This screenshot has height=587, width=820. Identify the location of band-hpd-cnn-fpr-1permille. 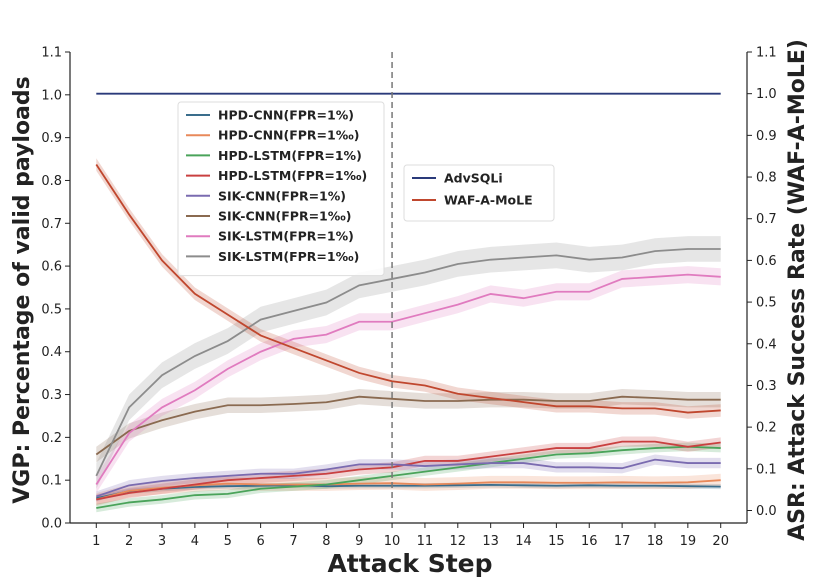
(408, 489).